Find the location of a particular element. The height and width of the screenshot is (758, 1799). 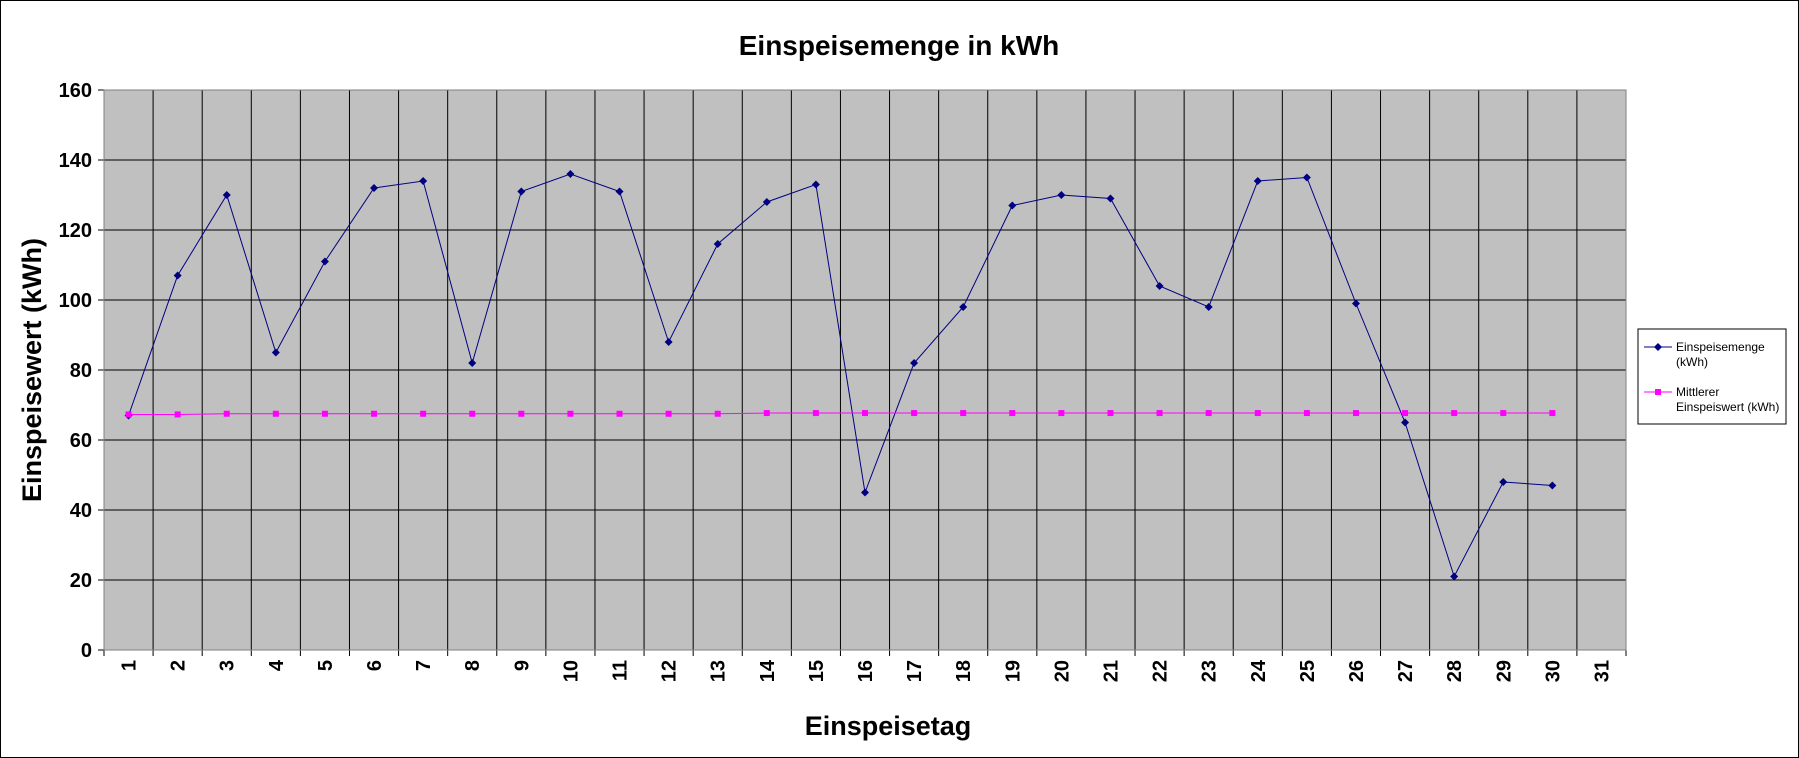

x-tick-label: 22 is located at coordinates (1161, 671).